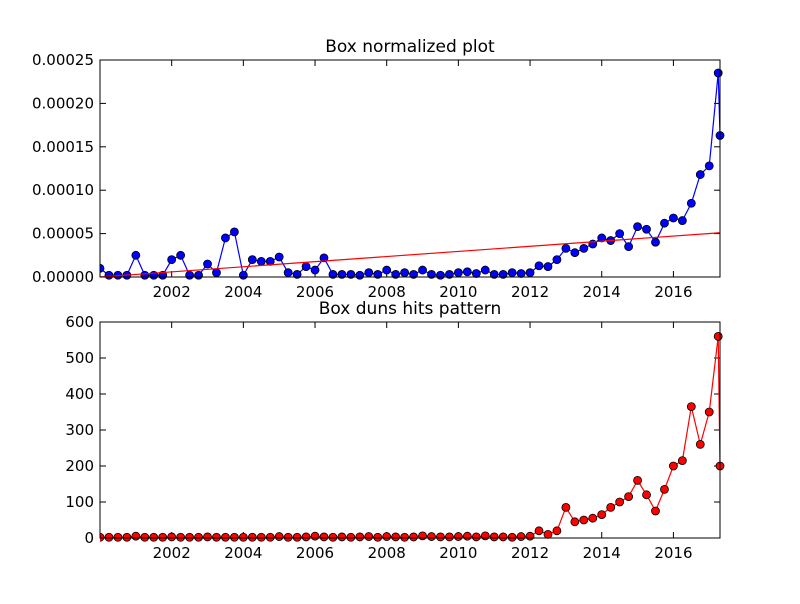  I want to click on y-tick-label: 0.00010, so click(63, 190).